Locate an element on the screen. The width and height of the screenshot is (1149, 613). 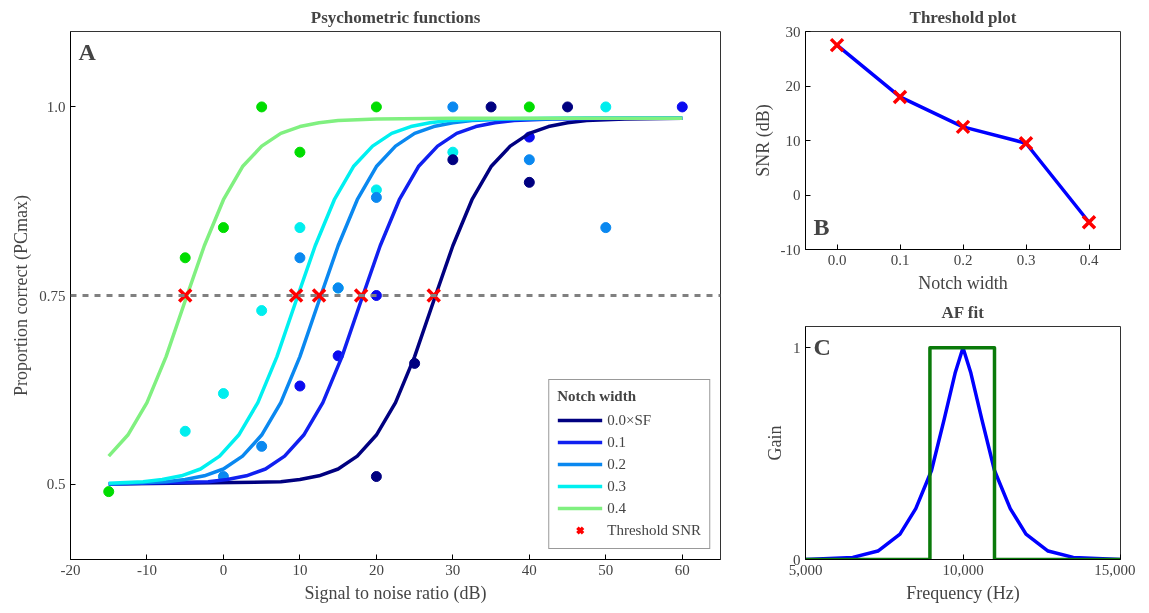
x-tick-label: 30 is located at coordinates (453, 569).